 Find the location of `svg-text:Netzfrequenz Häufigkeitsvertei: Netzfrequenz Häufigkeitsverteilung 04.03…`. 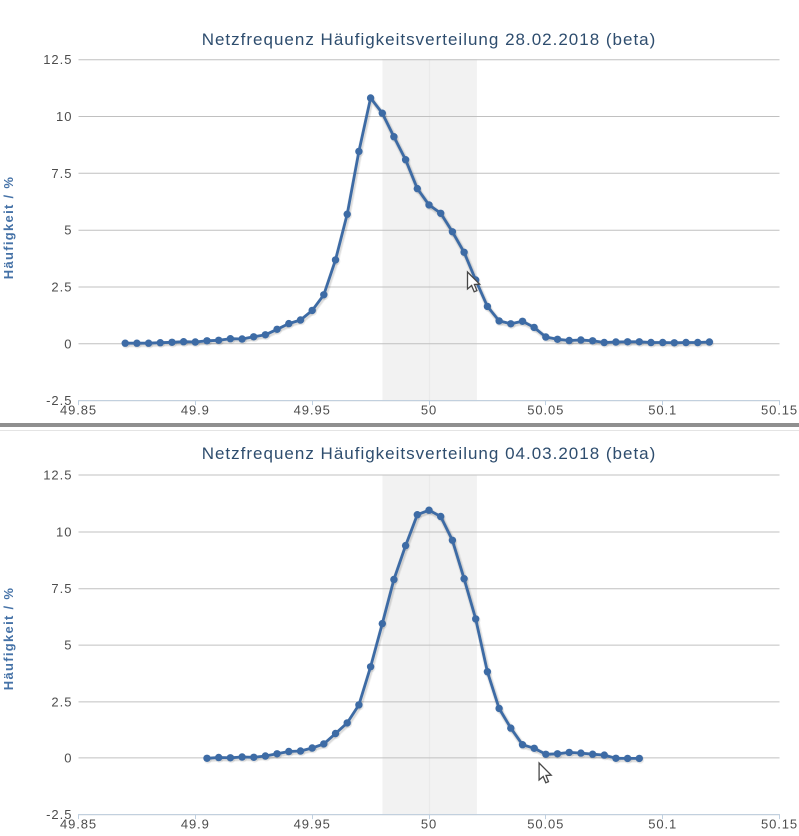

svg-text:Netzfrequenz Häufigkeitsvertei: Netzfrequenz Häufigkeitsverteilung 04.03… is located at coordinates (429, 453).